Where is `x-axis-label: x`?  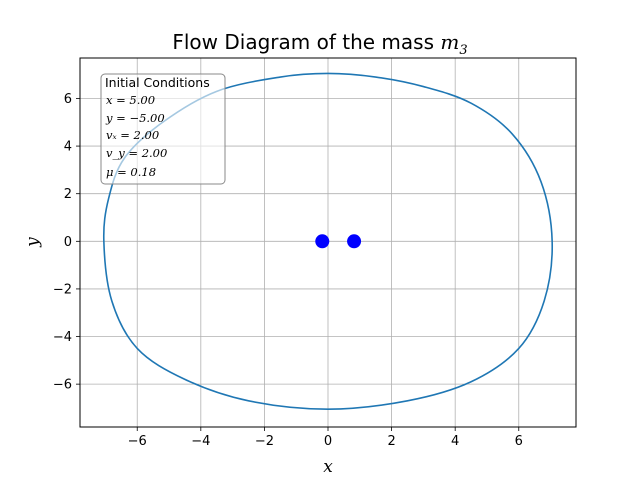 x-axis-label: x is located at coordinates (328, 467).